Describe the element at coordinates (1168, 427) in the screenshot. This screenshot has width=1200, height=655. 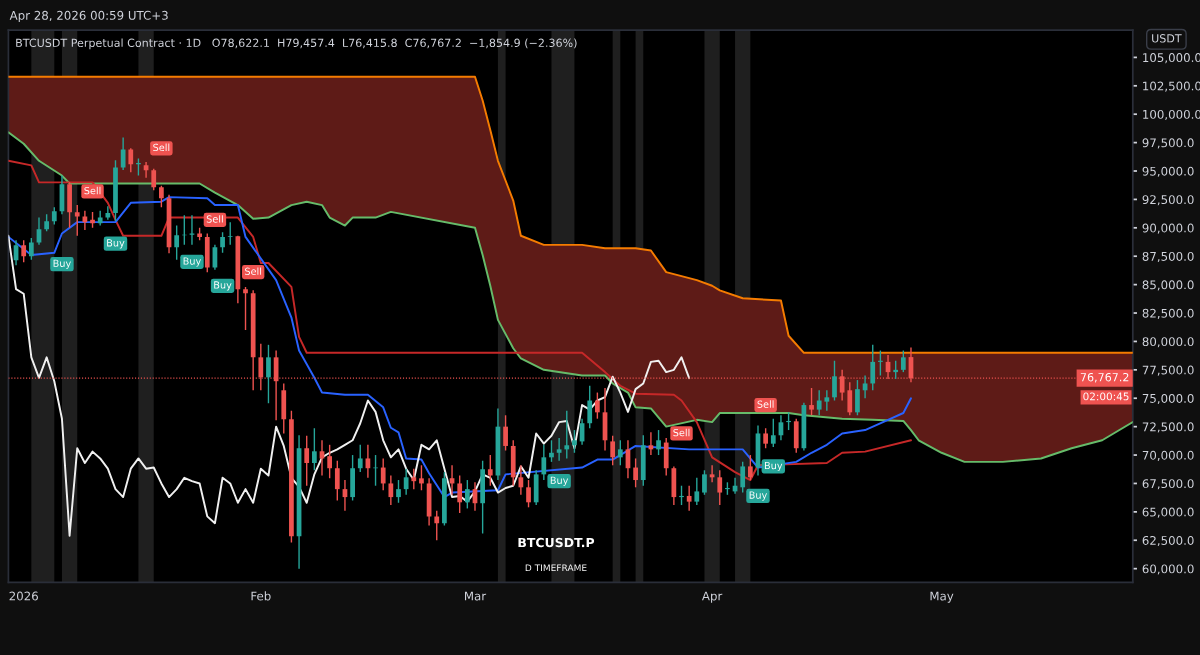
I see `y-tick-label: 72,500.0` at that location.